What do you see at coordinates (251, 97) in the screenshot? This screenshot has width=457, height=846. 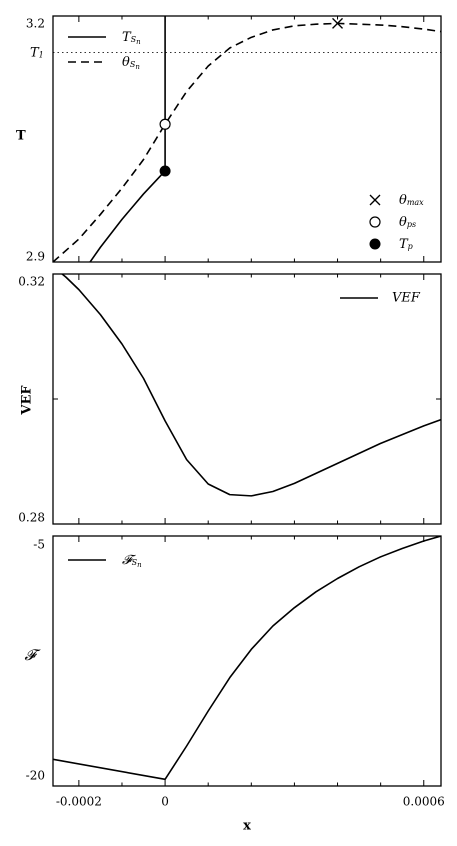 I see `temperature-markers` at bounding box center [251, 97].